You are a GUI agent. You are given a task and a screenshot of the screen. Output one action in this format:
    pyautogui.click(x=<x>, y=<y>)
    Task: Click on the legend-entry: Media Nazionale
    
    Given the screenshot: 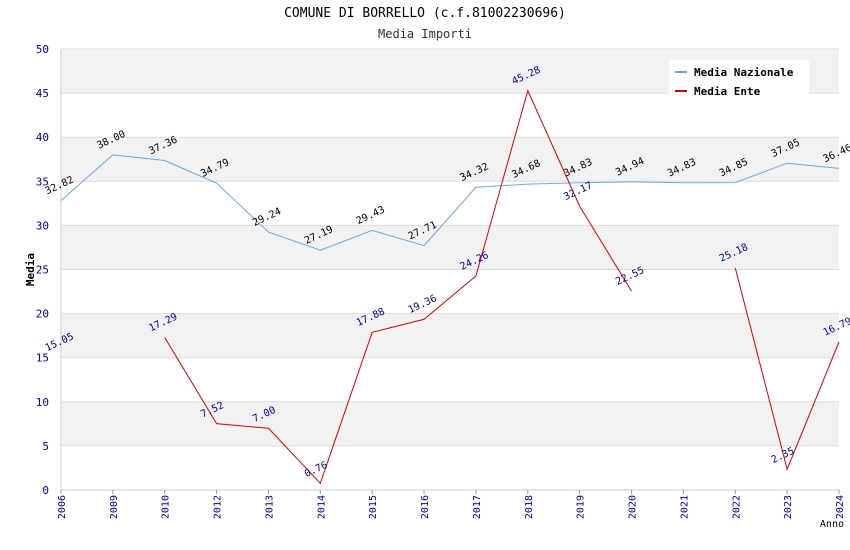 What is the action you would take?
    pyautogui.click(x=744, y=72)
    